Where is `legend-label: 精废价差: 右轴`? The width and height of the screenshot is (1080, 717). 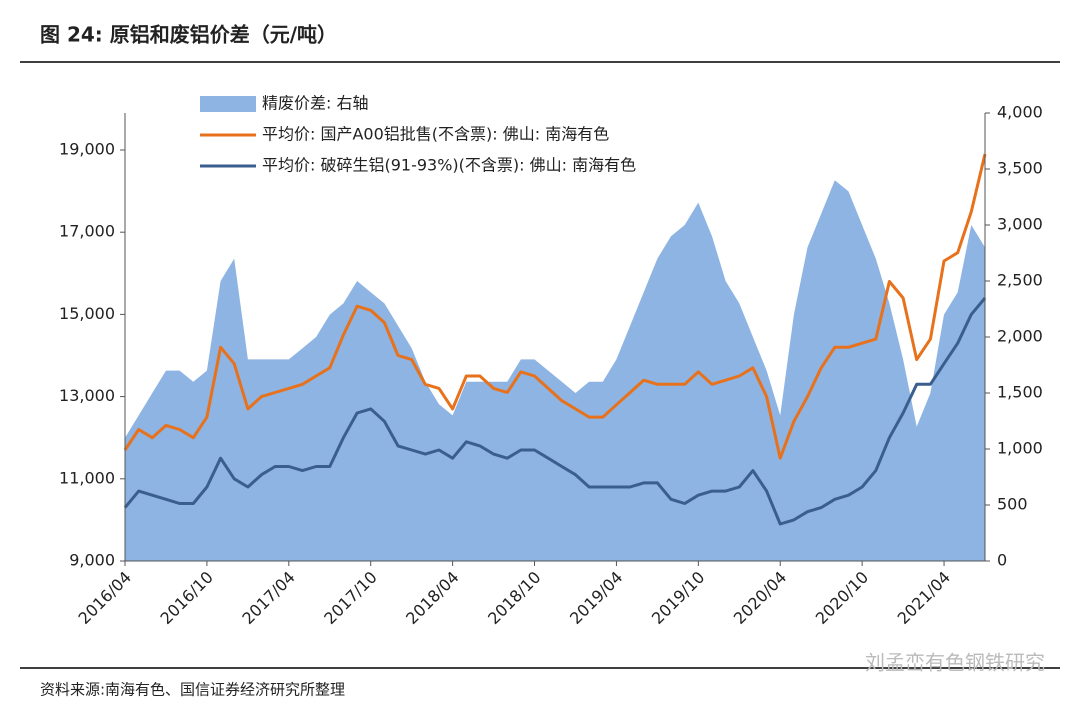
legend-label: 精废价差: 右轴 is located at coordinates (315, 103).